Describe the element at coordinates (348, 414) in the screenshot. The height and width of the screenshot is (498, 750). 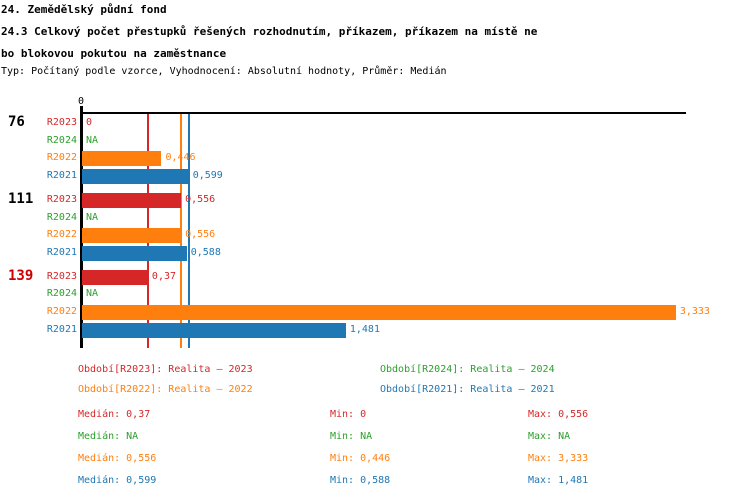
I see `stat-min-R2023: Min: 0` at that location.